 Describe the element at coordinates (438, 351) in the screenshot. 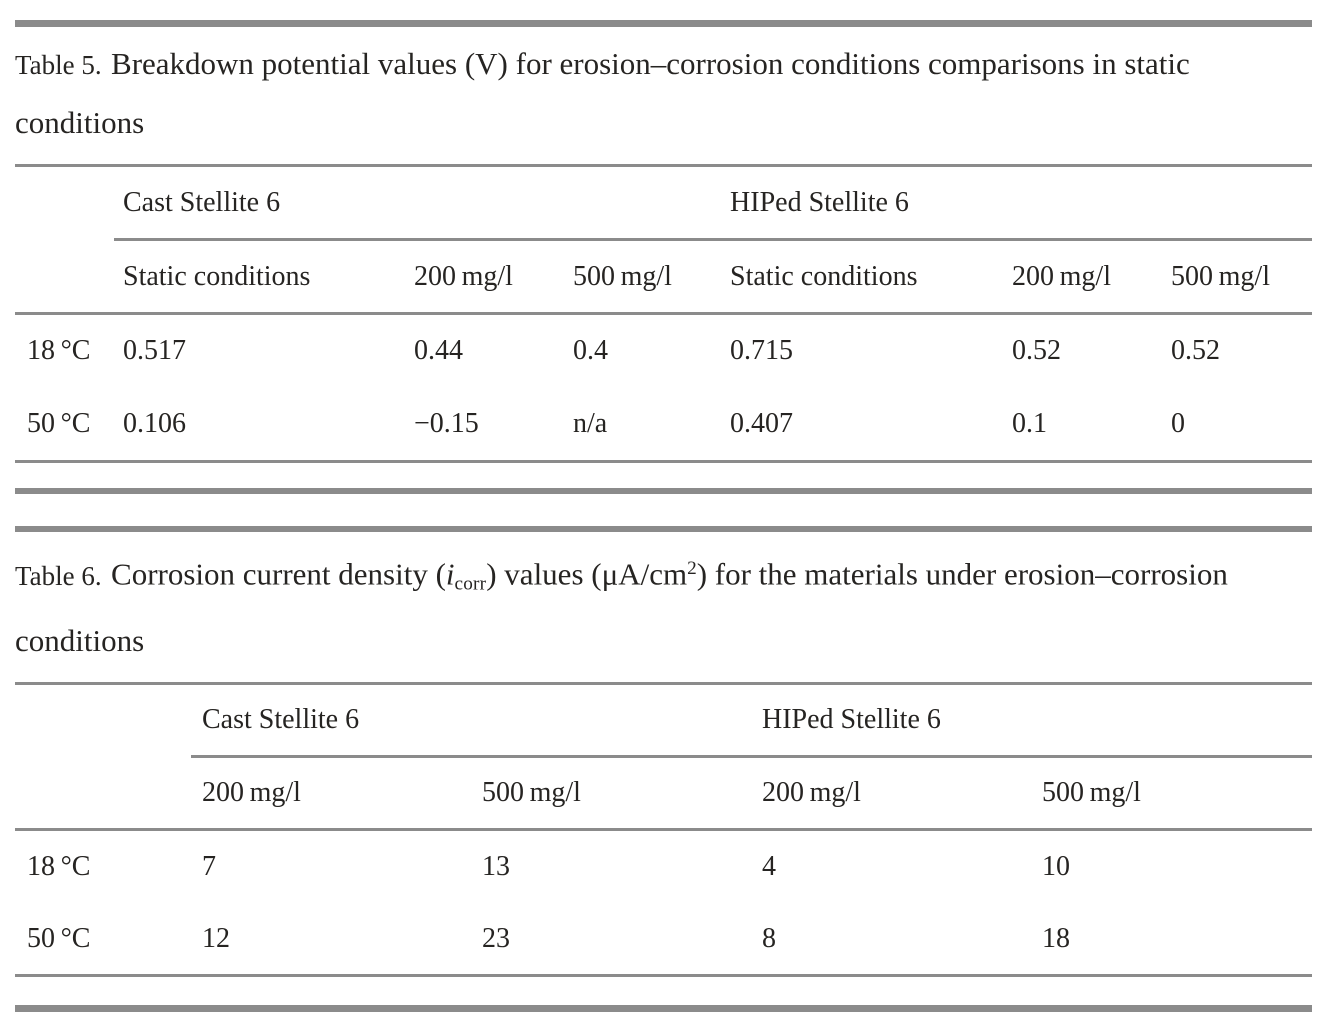

I see `table5-cell: 0.44` at that location.